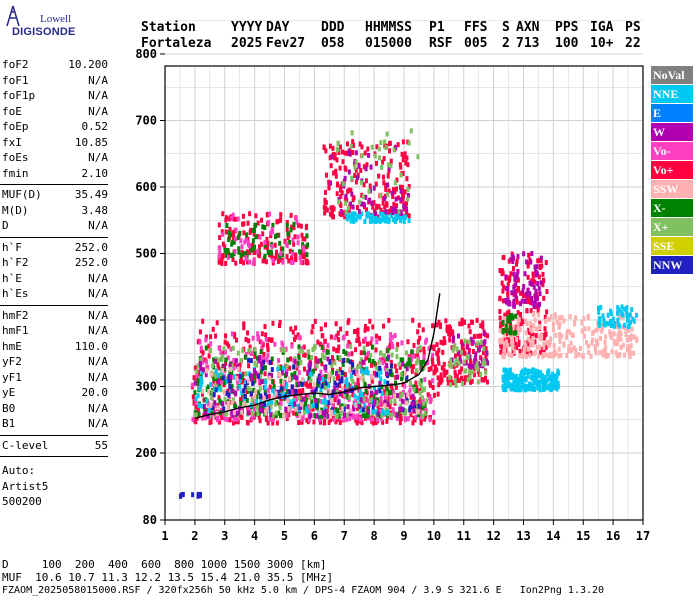 The width and height of the screenshot is (700, 600). What do you see at coordinates (146, 320) in the screenshot?
I see `y-tick-label: 400` at bounding box center [146, 320].